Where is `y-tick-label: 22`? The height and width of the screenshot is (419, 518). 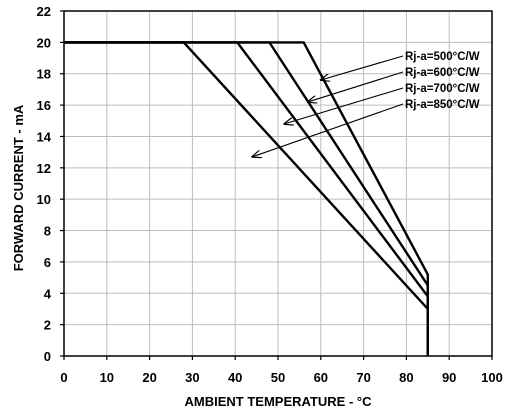 y-tick-label: 22 is located at coordinates (44, 11).